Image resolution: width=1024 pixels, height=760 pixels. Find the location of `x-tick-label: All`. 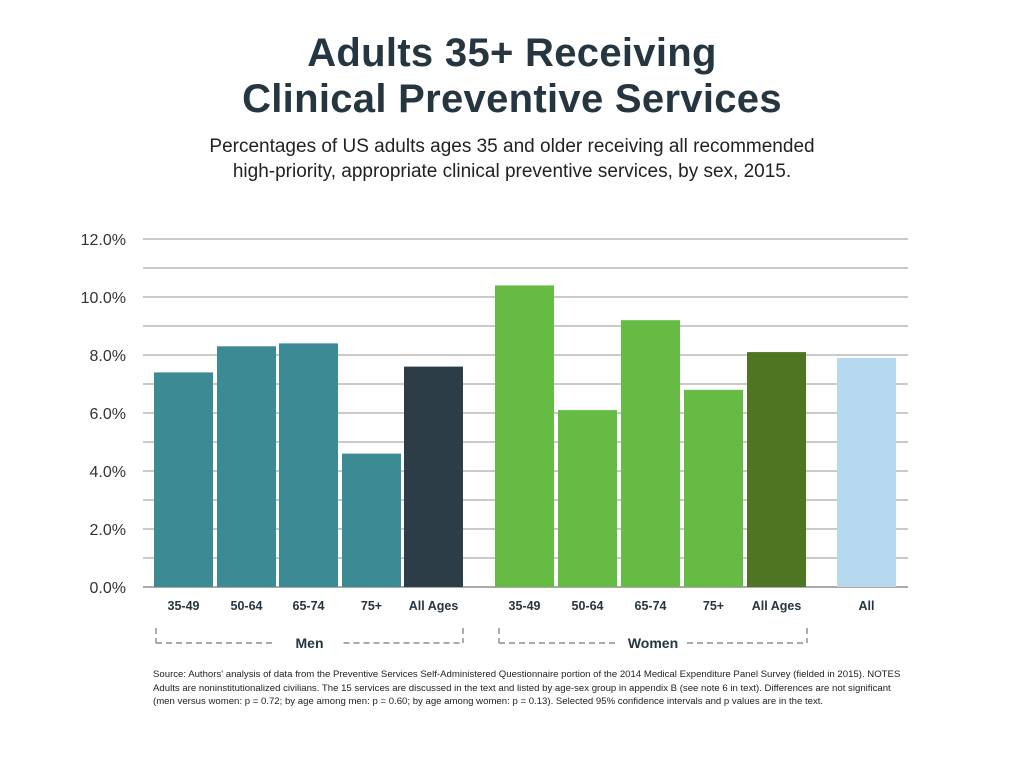

x-tick-label: All is located at coordinates (867, 606).